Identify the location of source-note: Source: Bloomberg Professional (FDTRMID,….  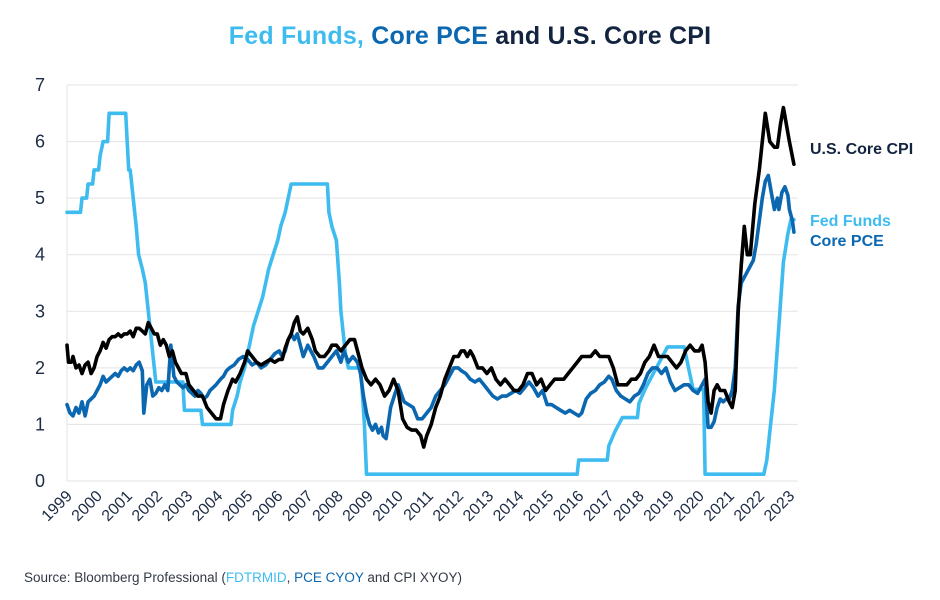
(243, 577).